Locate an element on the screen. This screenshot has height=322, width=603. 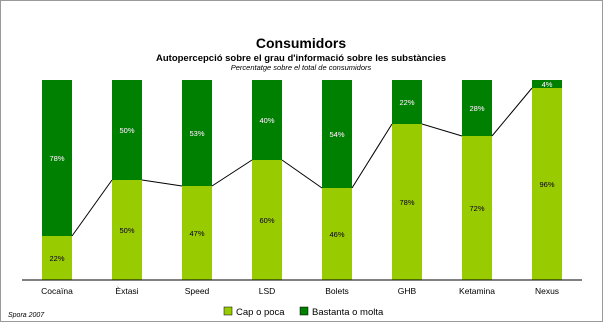
bar-bastanta-o-molta-speed is located at coordinates (197, 133).